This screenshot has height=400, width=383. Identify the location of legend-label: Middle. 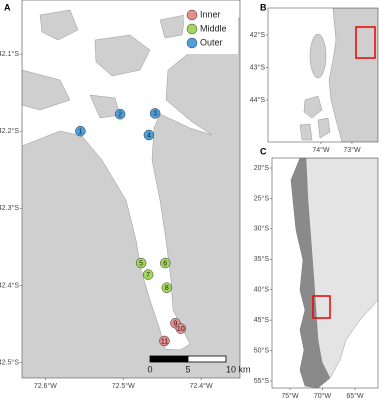
(213, 28).